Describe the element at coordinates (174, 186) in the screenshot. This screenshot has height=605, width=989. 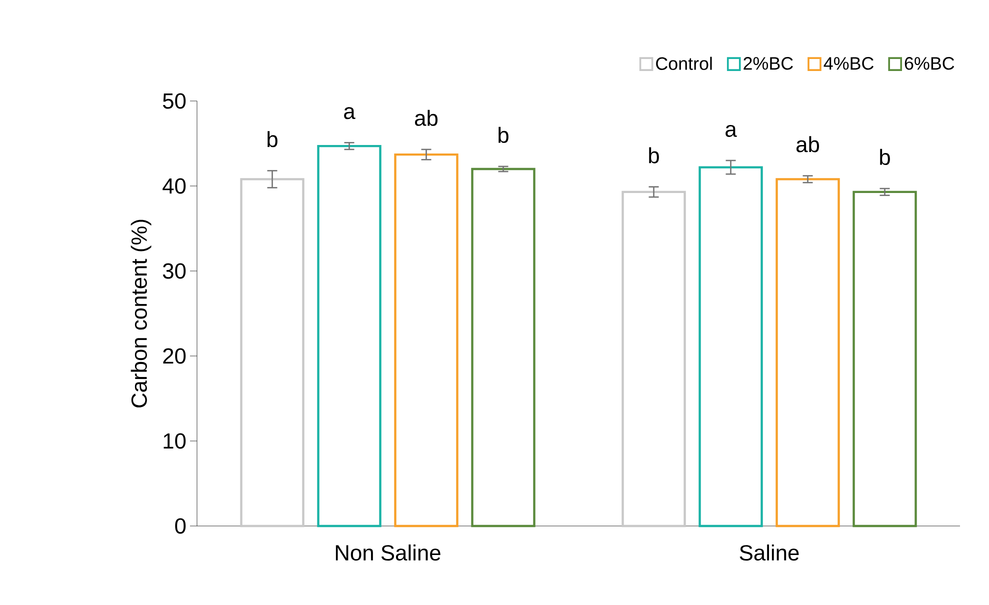
I see `y-tick-label: 40` at that location.